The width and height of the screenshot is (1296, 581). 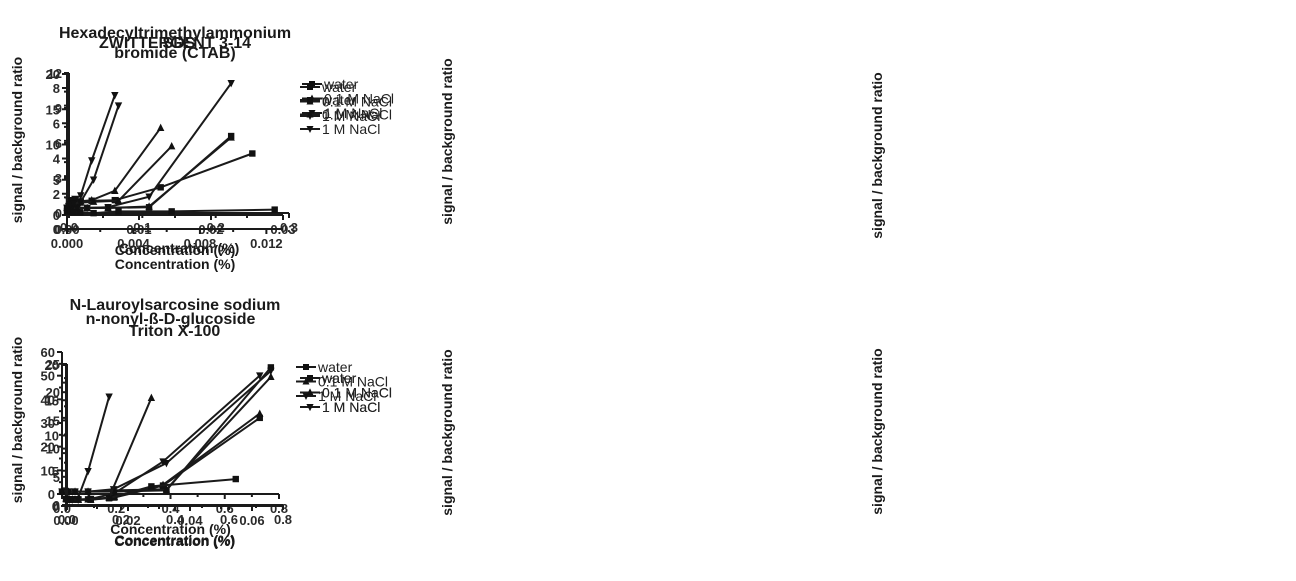 What do you see at coordinates (229, 519) in the screenshot?
I see `x-tick-label: 0.6` at bounding box center [229, 519].